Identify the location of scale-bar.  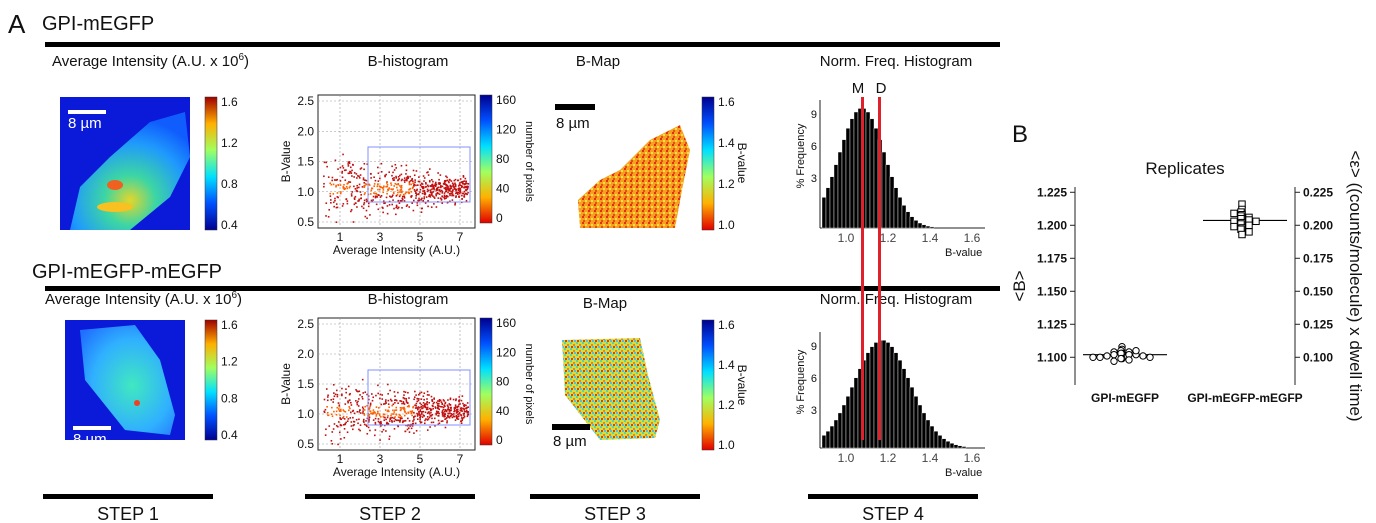
(87, 112).